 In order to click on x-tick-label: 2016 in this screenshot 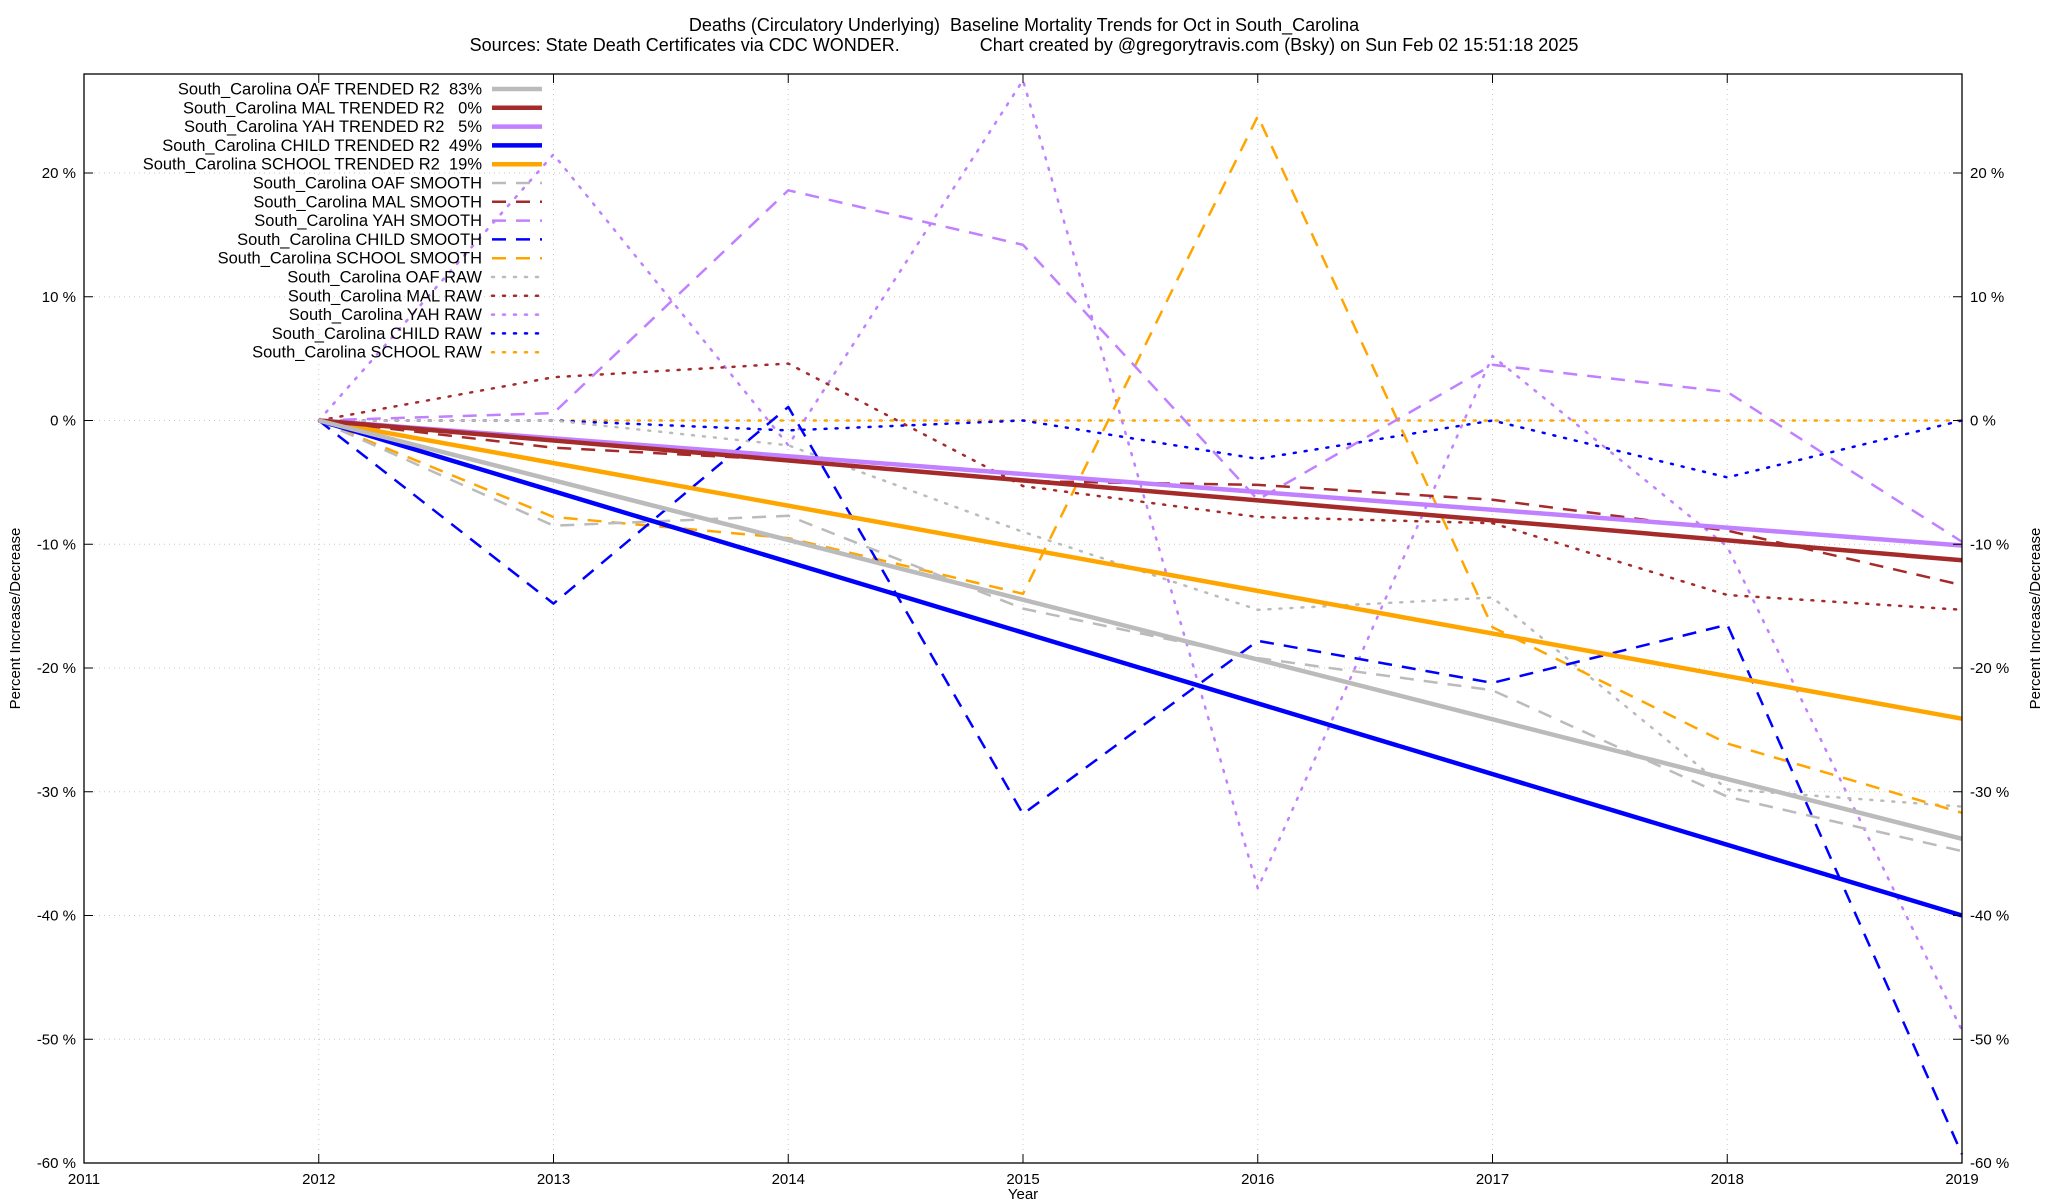, I will do `click(1257, 1179)`.